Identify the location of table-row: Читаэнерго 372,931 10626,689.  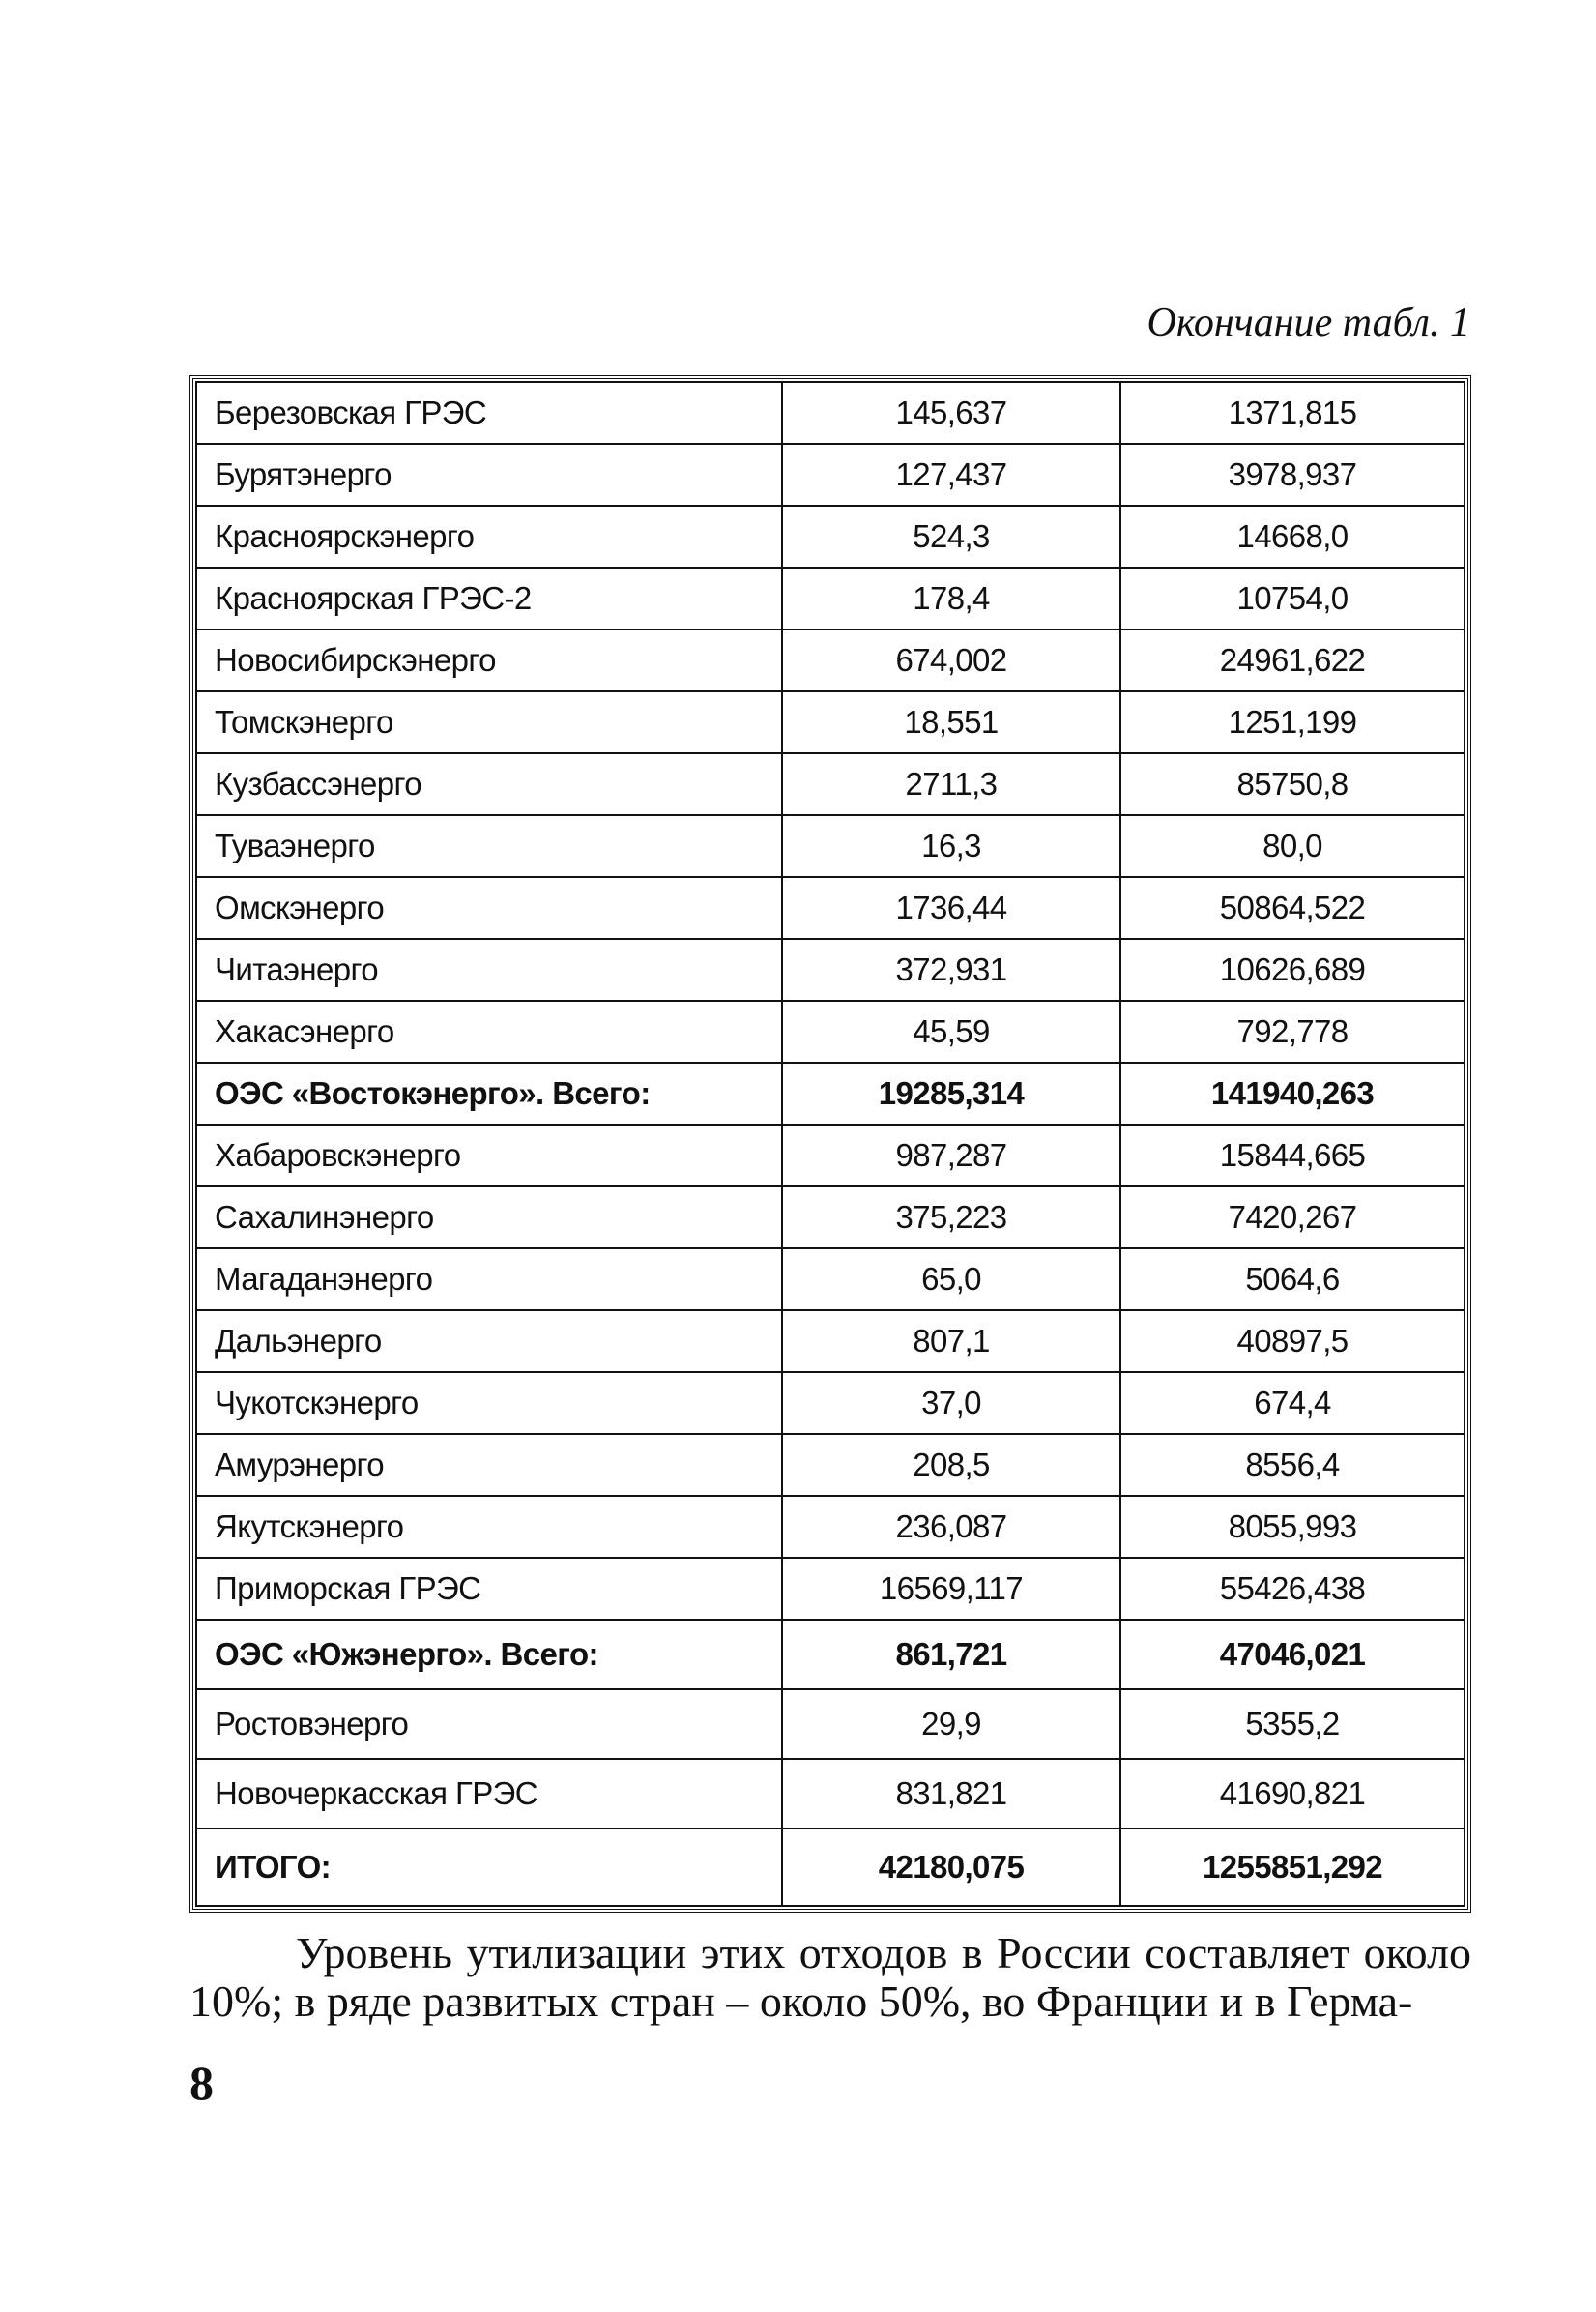
(830, 970).